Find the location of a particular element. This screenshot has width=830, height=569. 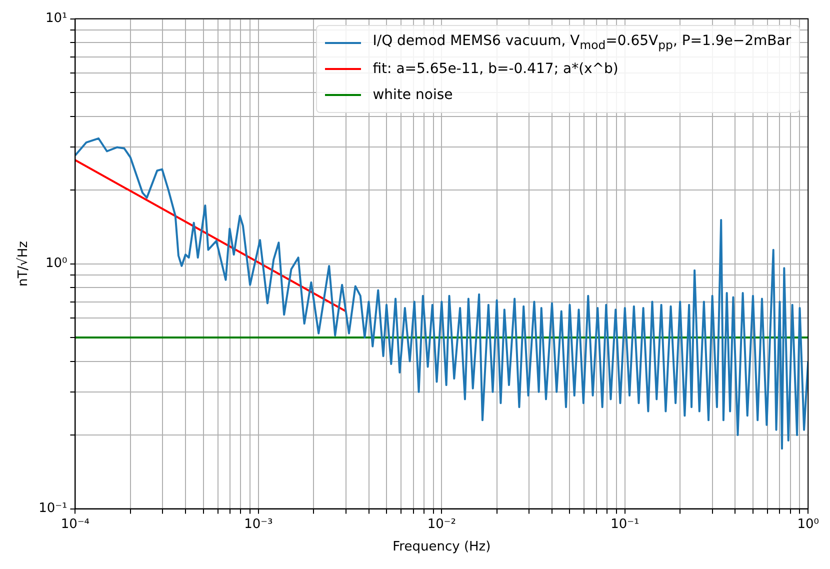

y-axis-title: nT/√Hz is located at coordinates (24, 263).